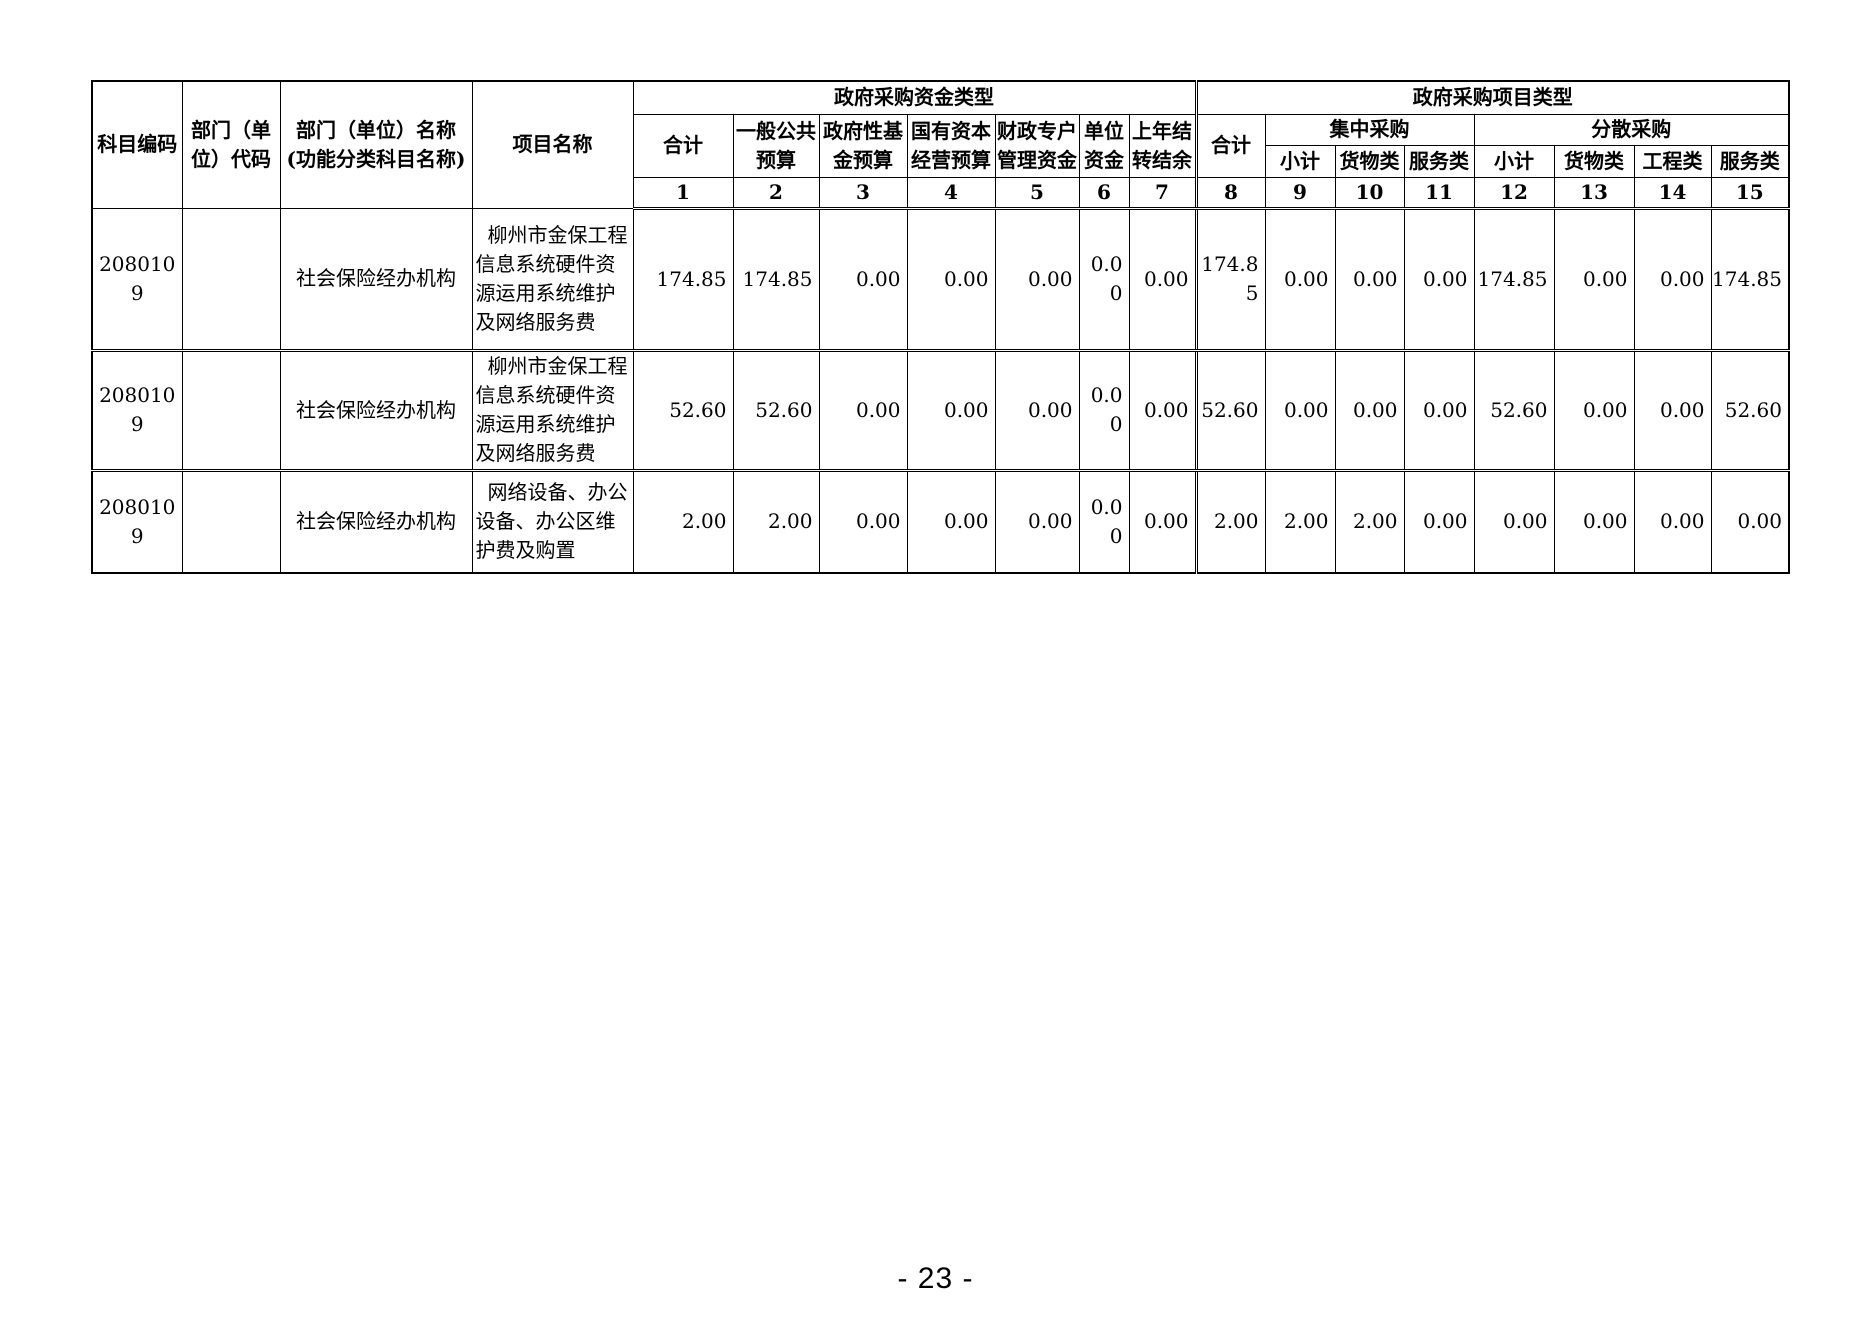 The image size is (1871, 1323). What do you see at coordinates (1104, 145) in the screenshot?
I see `header-unit-funds: 单位资金` at bounding box center [1104, 145].